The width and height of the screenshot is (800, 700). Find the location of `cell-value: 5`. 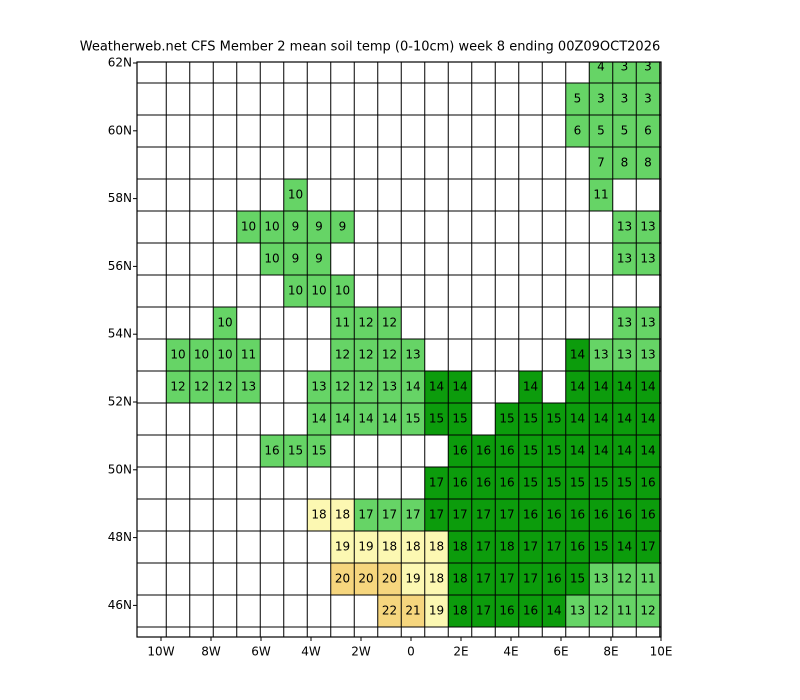

cell-value: 5 is located at coordinates (578, 99).